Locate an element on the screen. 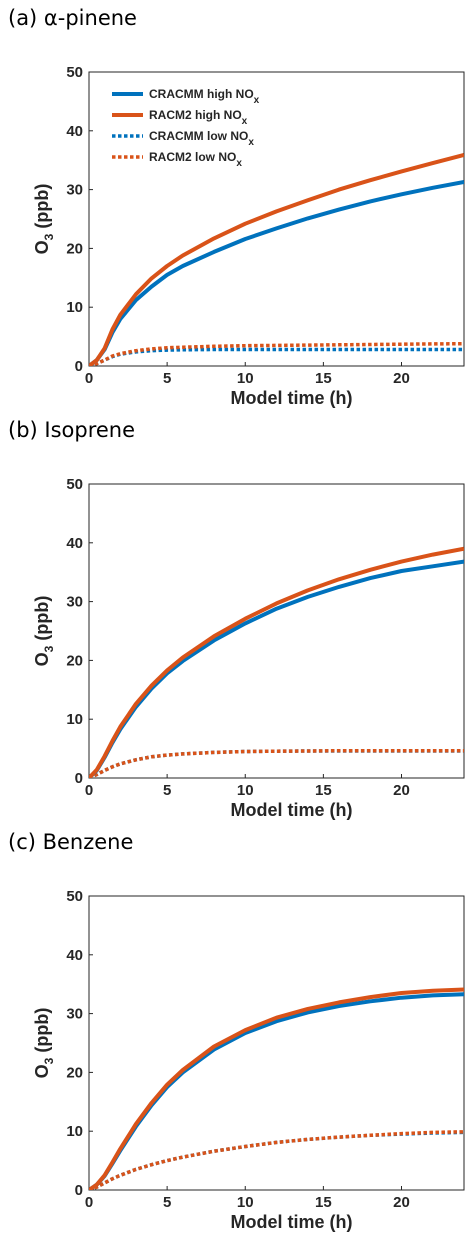 This screenshot has height=1238, width=465. legend-entry: CRACMM high NOx is located at coordinates (204, 96).